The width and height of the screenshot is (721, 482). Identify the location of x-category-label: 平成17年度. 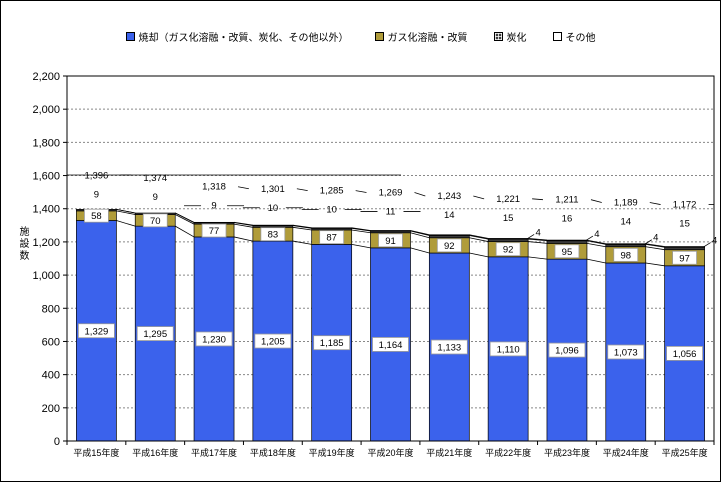
(214, 452).